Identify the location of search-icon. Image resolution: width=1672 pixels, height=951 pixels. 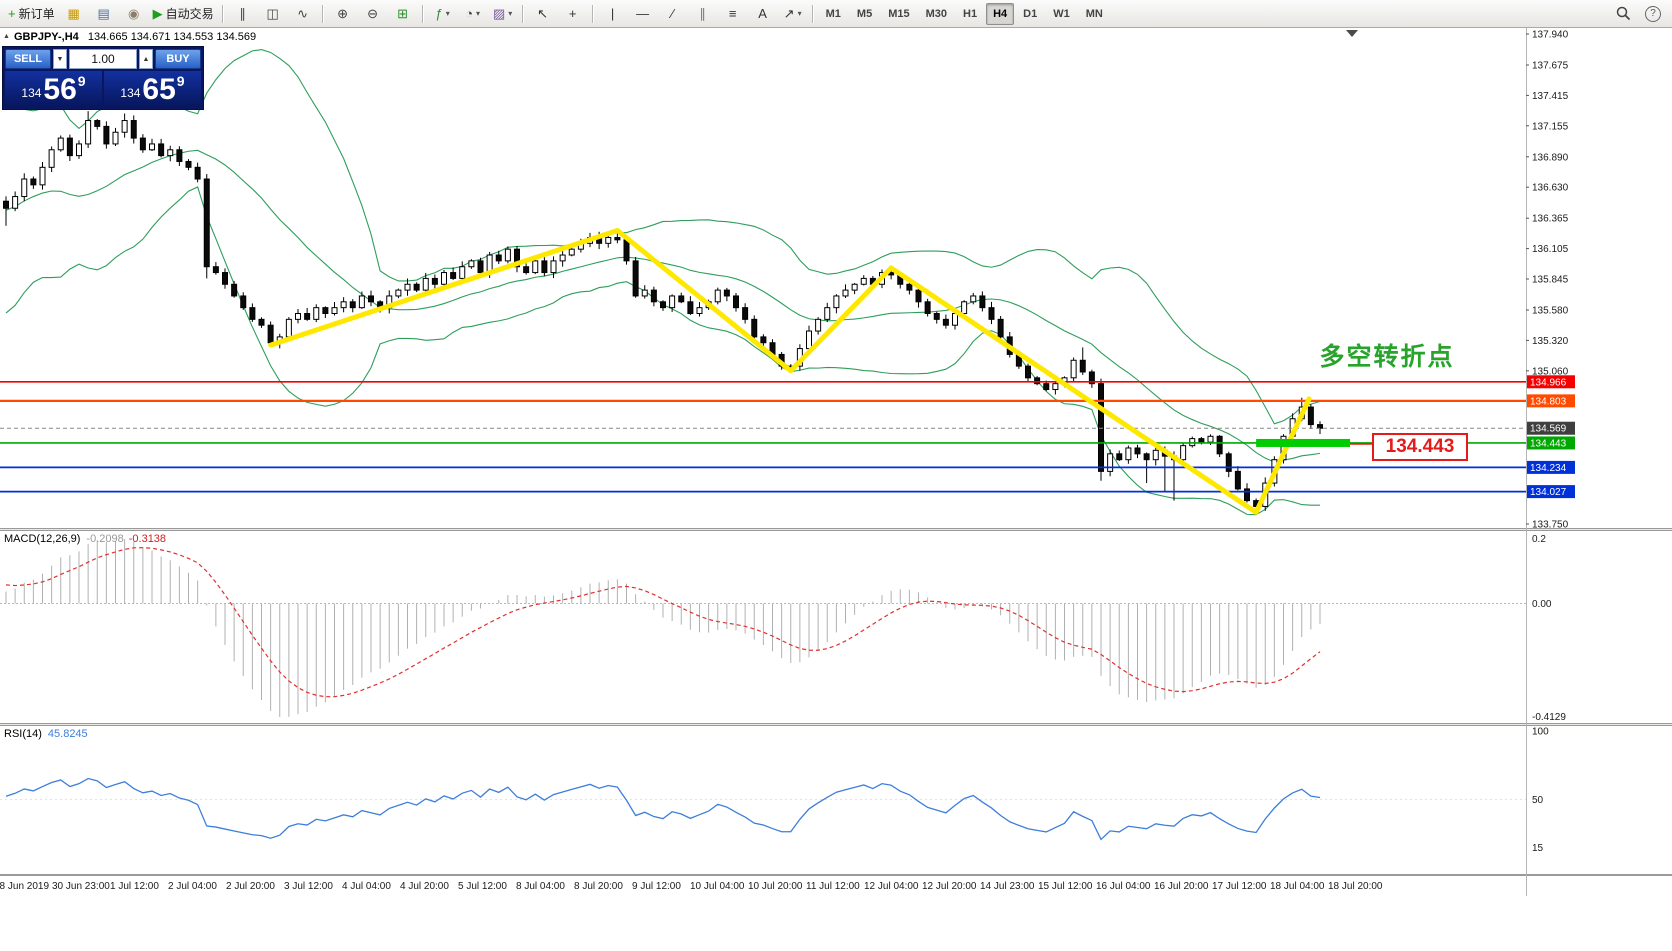
(1623, 13).